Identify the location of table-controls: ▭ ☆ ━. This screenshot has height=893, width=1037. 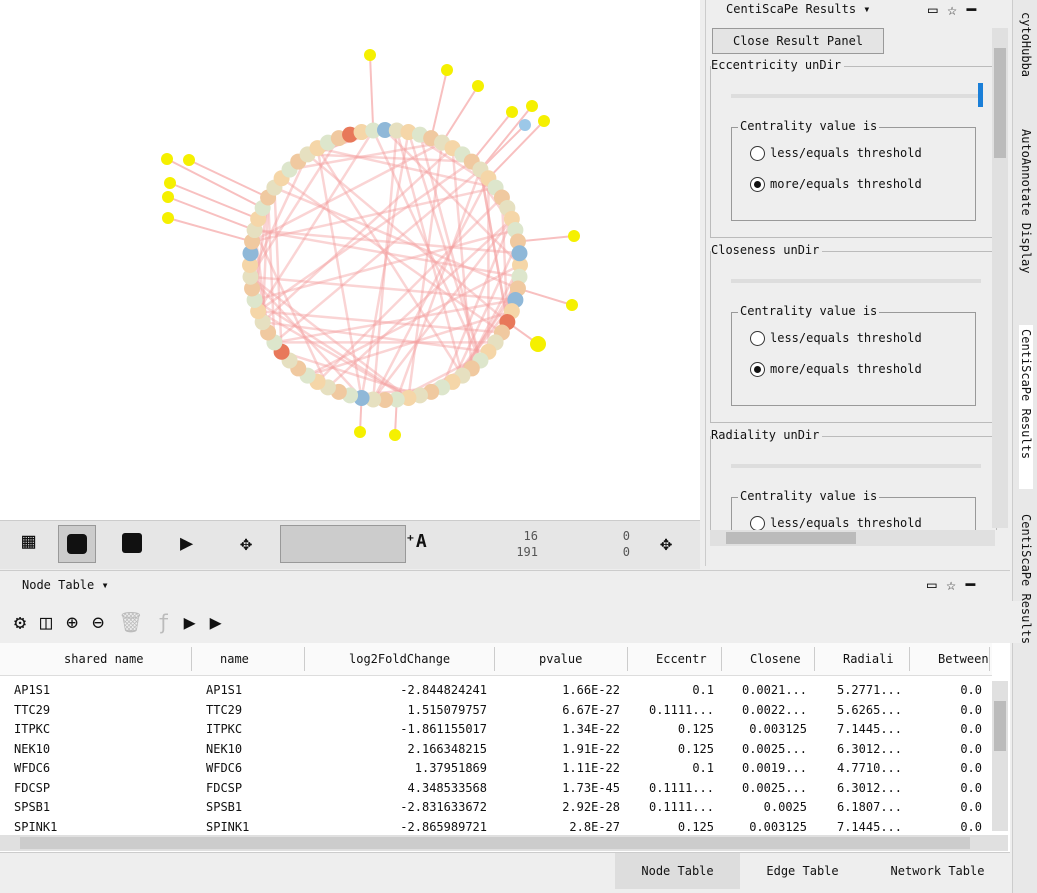
(951, 584).